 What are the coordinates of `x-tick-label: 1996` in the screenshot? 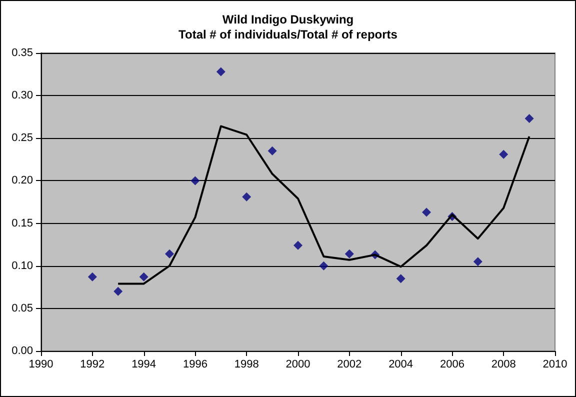 It's located at (195, 364).